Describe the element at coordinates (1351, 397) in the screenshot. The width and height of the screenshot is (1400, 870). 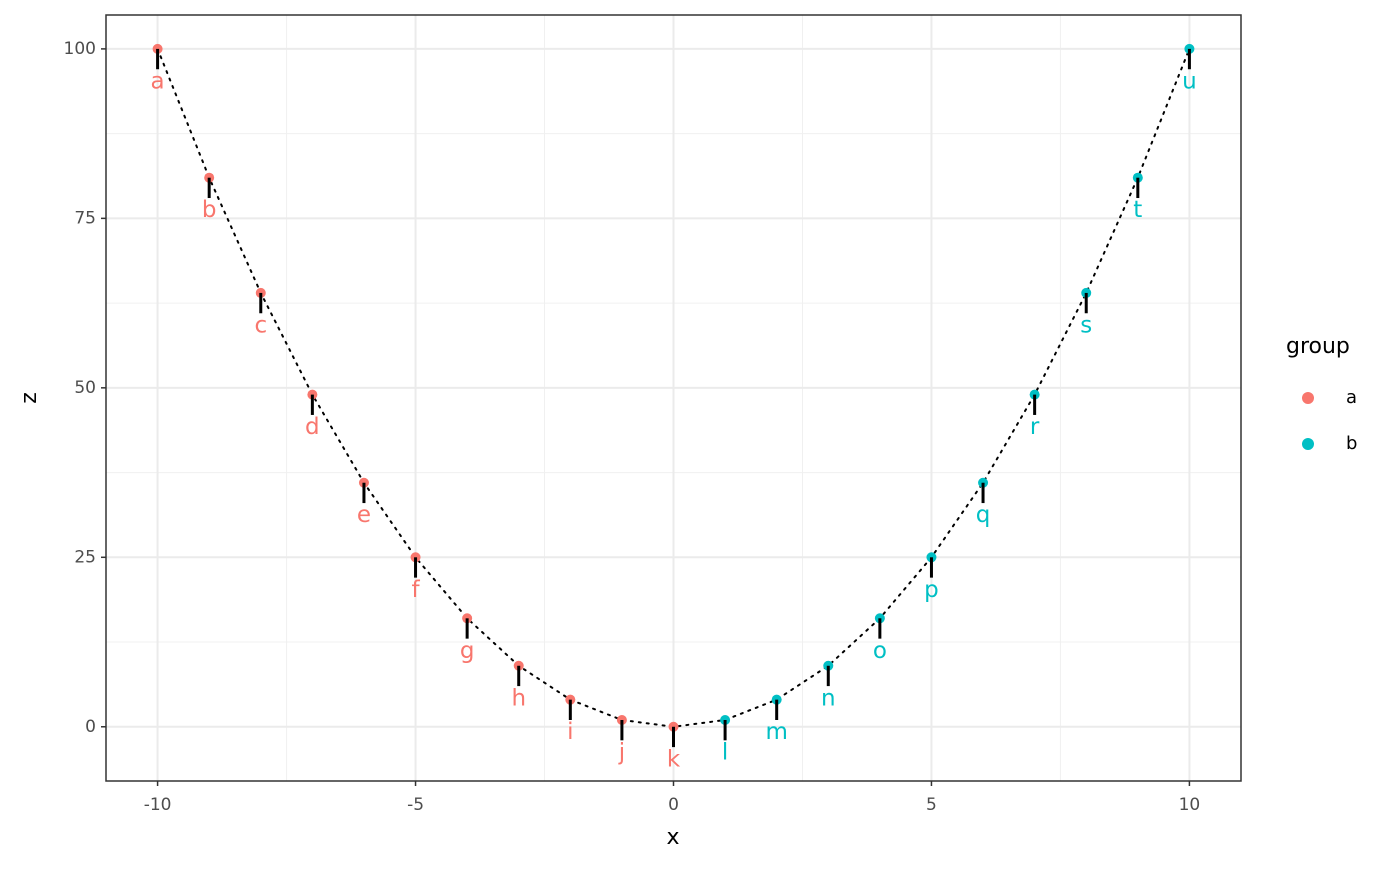
I see `legend-label: a` at that location.